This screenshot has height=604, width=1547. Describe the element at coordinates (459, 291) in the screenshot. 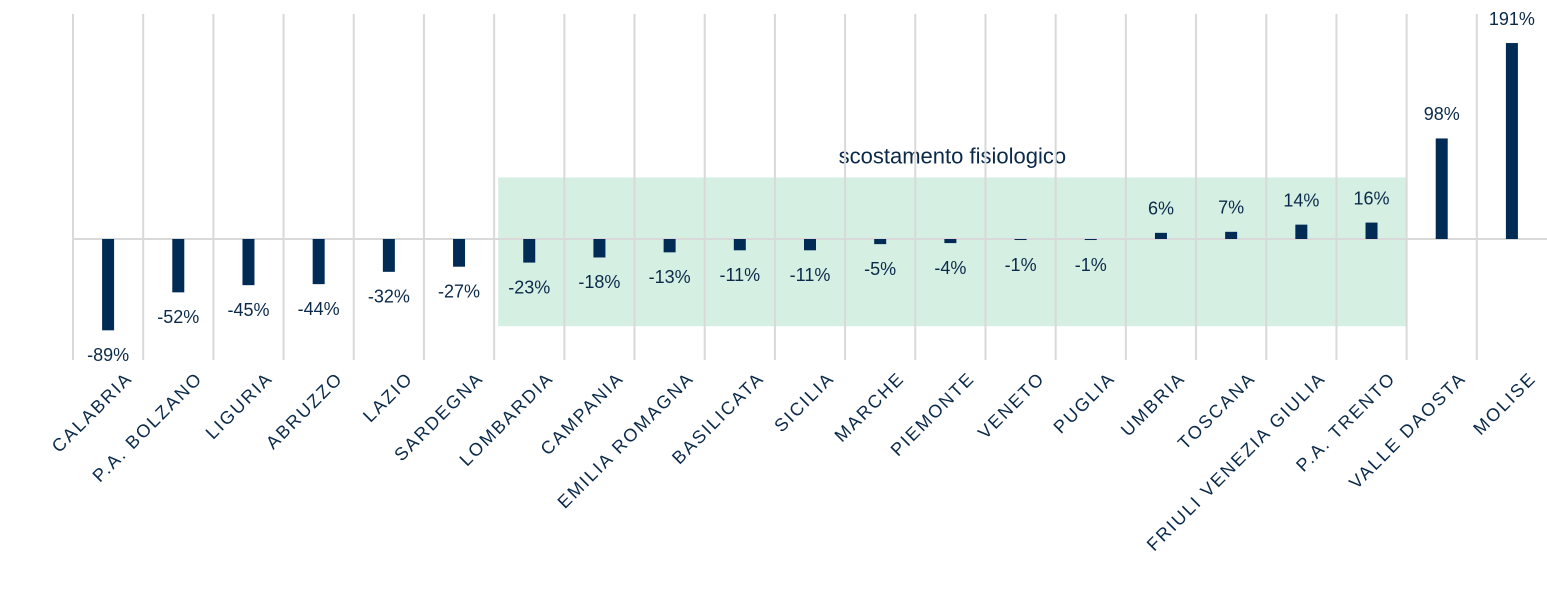

I see `value-label: -27%` at that location.